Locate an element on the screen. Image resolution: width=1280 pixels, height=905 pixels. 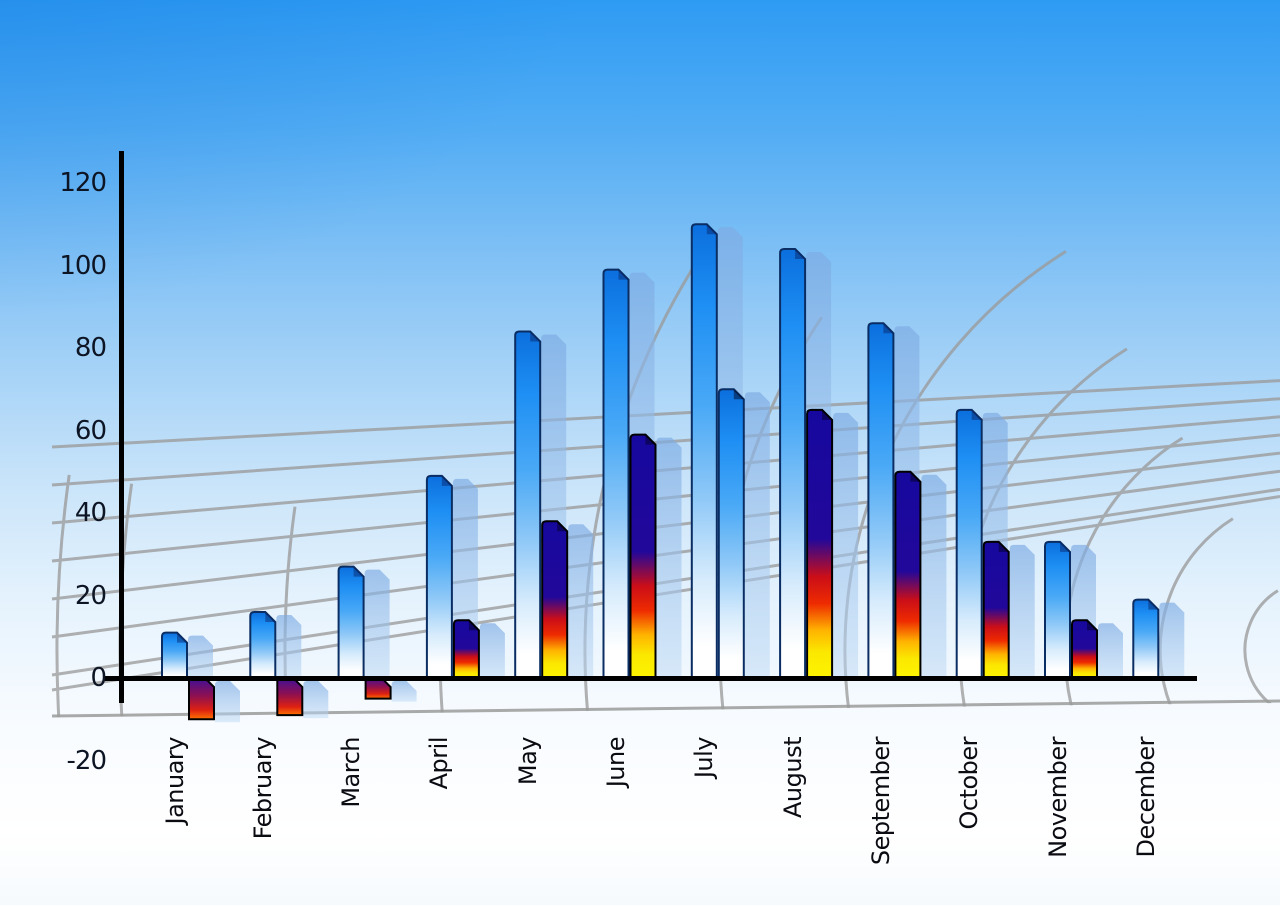
bar-shadow-march-series1 is located at coordinates (377, 625).